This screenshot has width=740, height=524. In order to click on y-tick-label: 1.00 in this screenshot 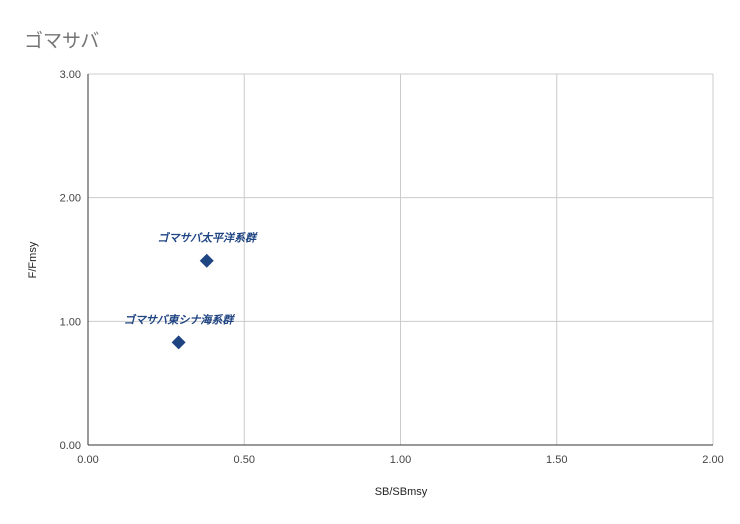, I will do `click(70, 322)`.